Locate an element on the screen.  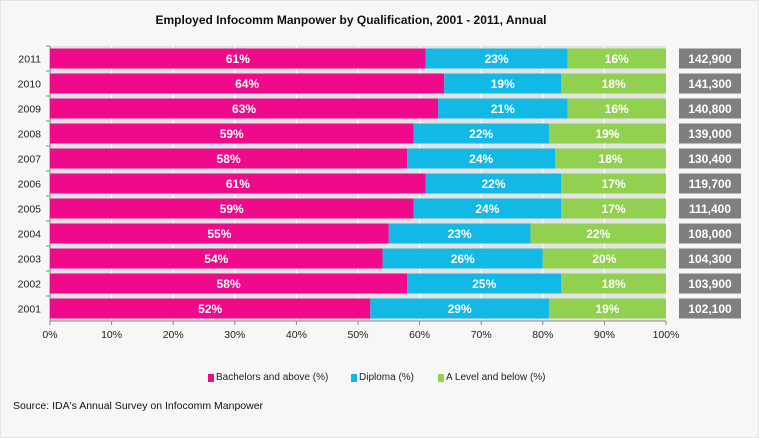
legend-item: Diploma (%) is located at coordinates (382, 377).